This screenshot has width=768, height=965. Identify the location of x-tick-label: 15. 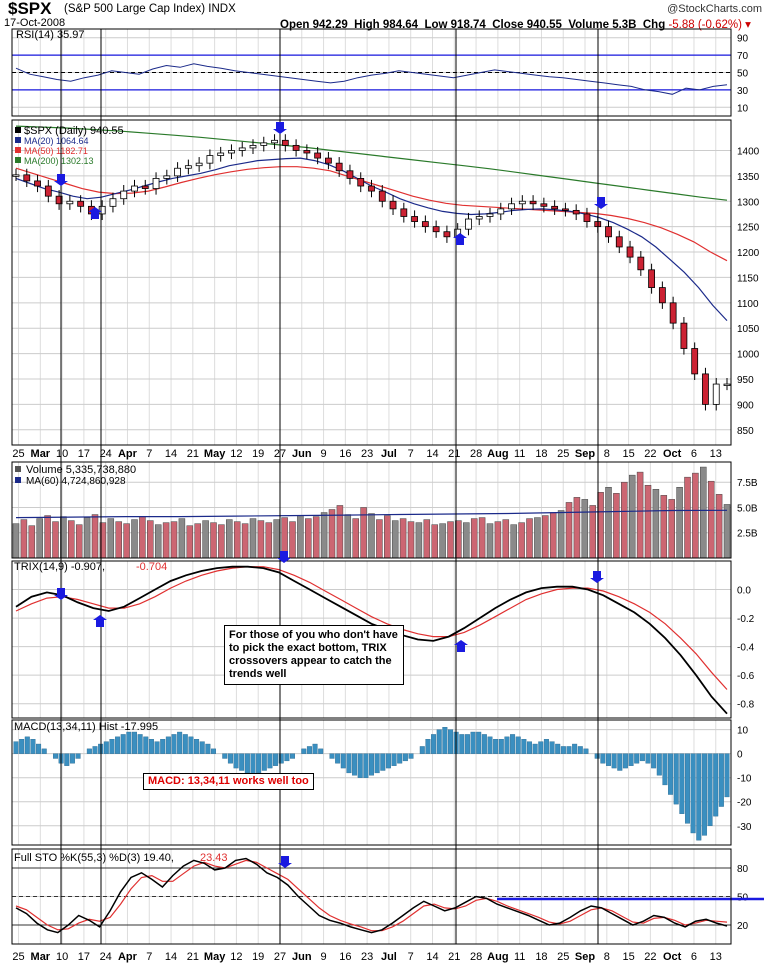
(628, 454).